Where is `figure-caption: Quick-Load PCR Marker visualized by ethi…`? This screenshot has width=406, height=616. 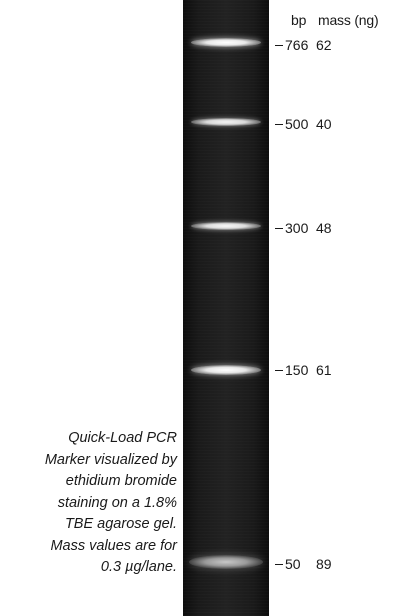 figure-caption: Quick-Load PCR Marker visualized by ethi… is located at coordinates (88, 503).